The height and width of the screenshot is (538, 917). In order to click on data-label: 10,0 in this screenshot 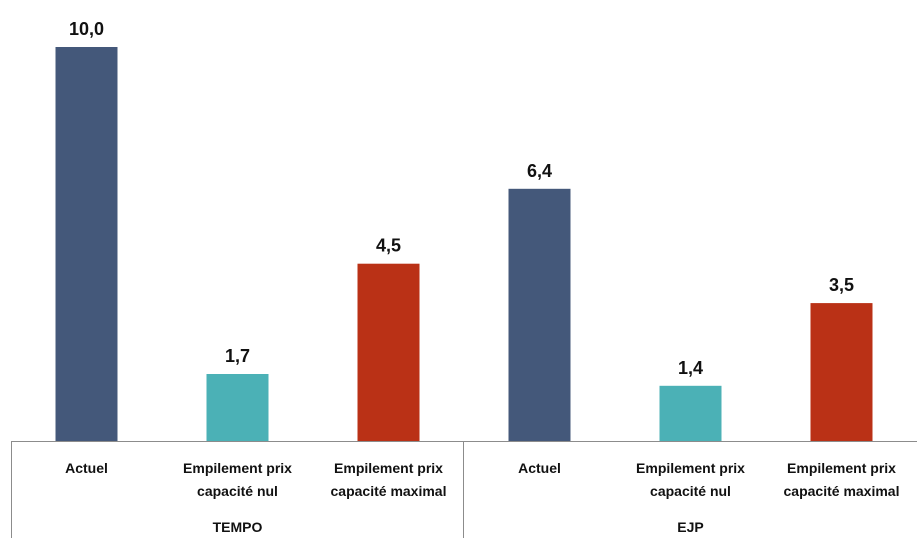, I will do `click(86, 29)`.